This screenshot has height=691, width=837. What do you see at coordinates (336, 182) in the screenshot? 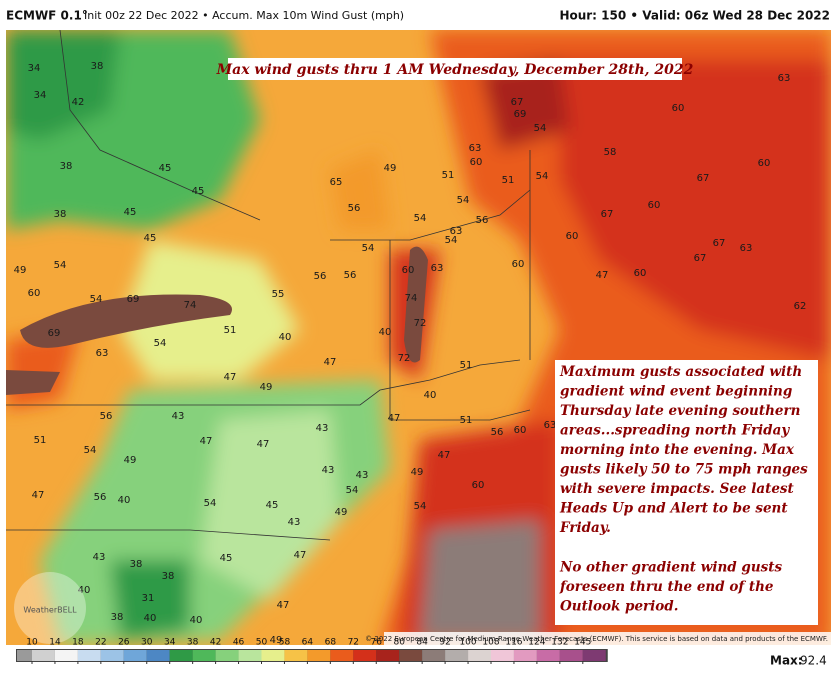
I see `gust-label: 65` at bounding box center [336, 182].